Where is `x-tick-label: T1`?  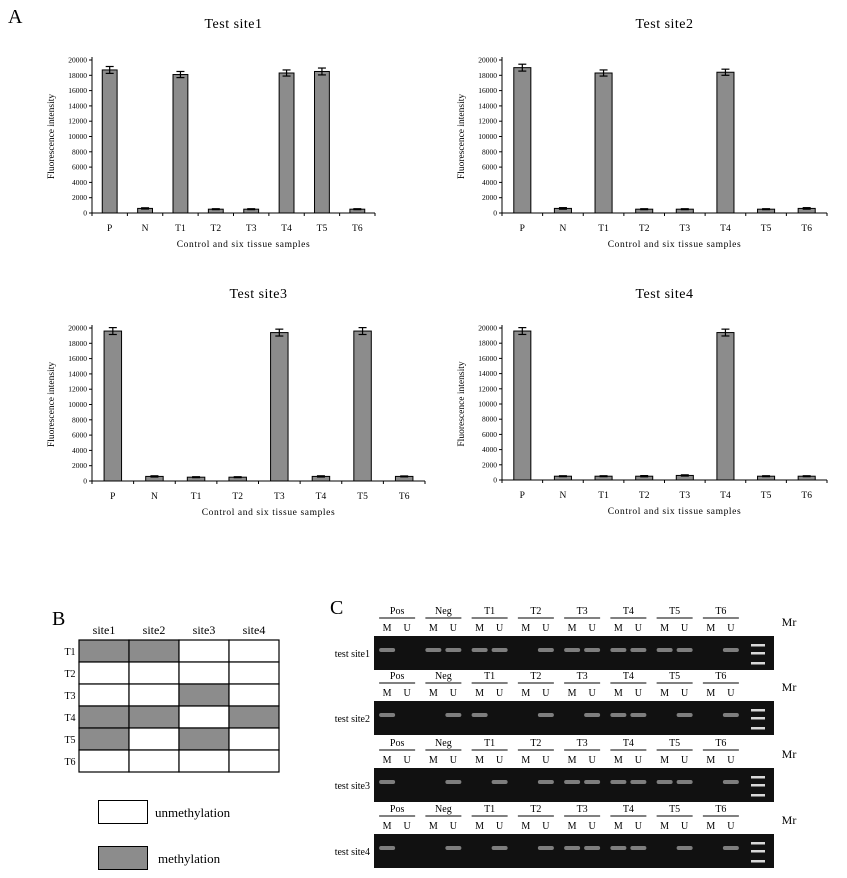 x-tick-label: T1 is located at coordinates (180, 229).